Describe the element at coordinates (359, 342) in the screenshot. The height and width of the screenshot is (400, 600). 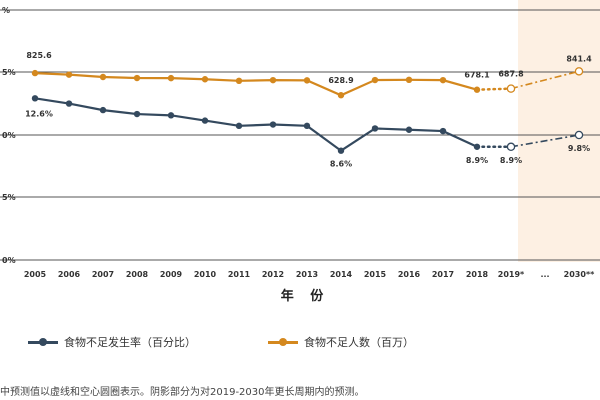
I see `legend-label-count: 食物不足人数（百万）` at that location.